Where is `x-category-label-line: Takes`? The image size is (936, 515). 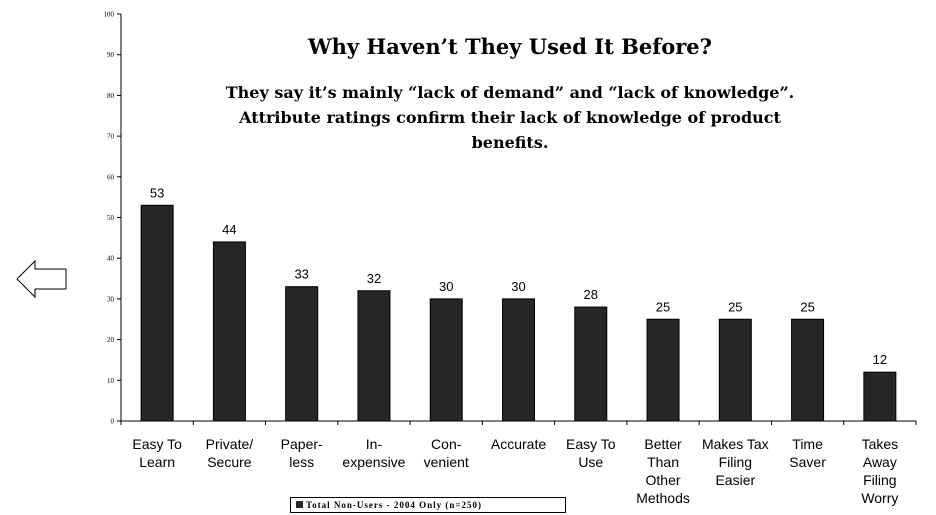 x-category-label-line: Takes is located at coordinates (880, 444).